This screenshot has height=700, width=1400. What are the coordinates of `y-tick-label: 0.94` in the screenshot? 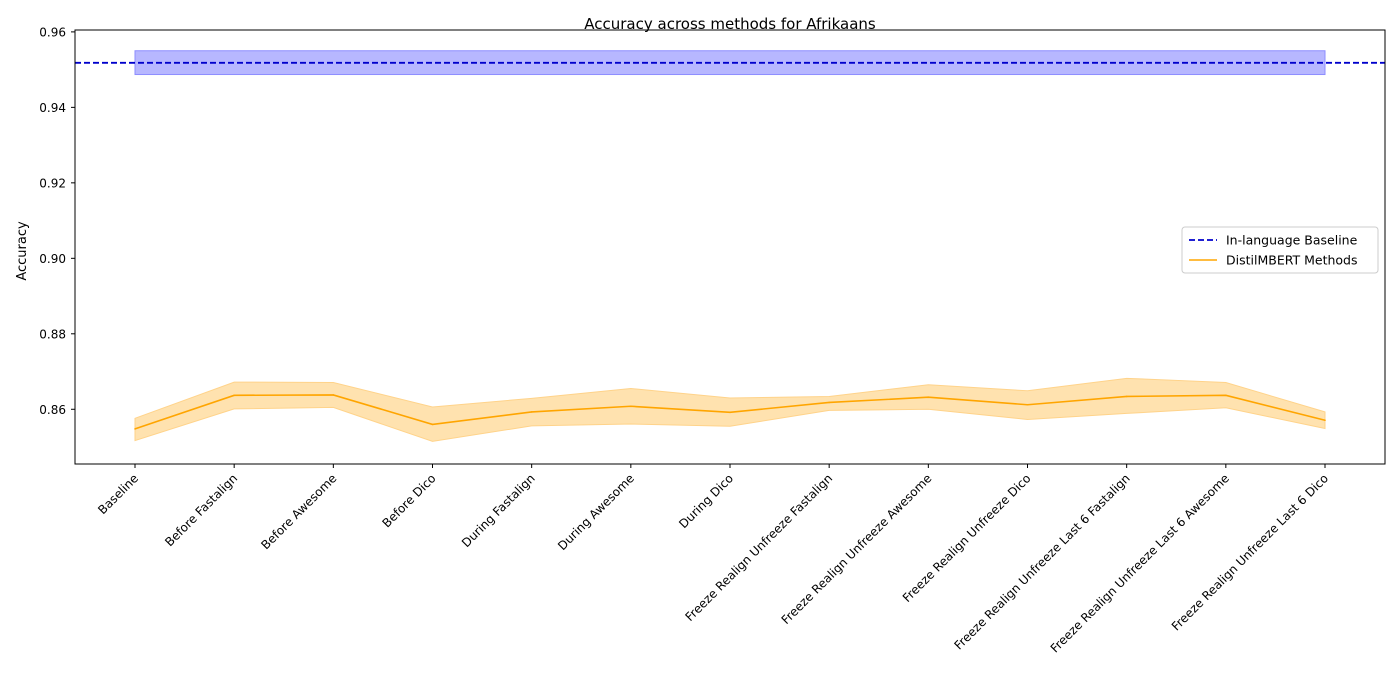 It's located at (52, 108).